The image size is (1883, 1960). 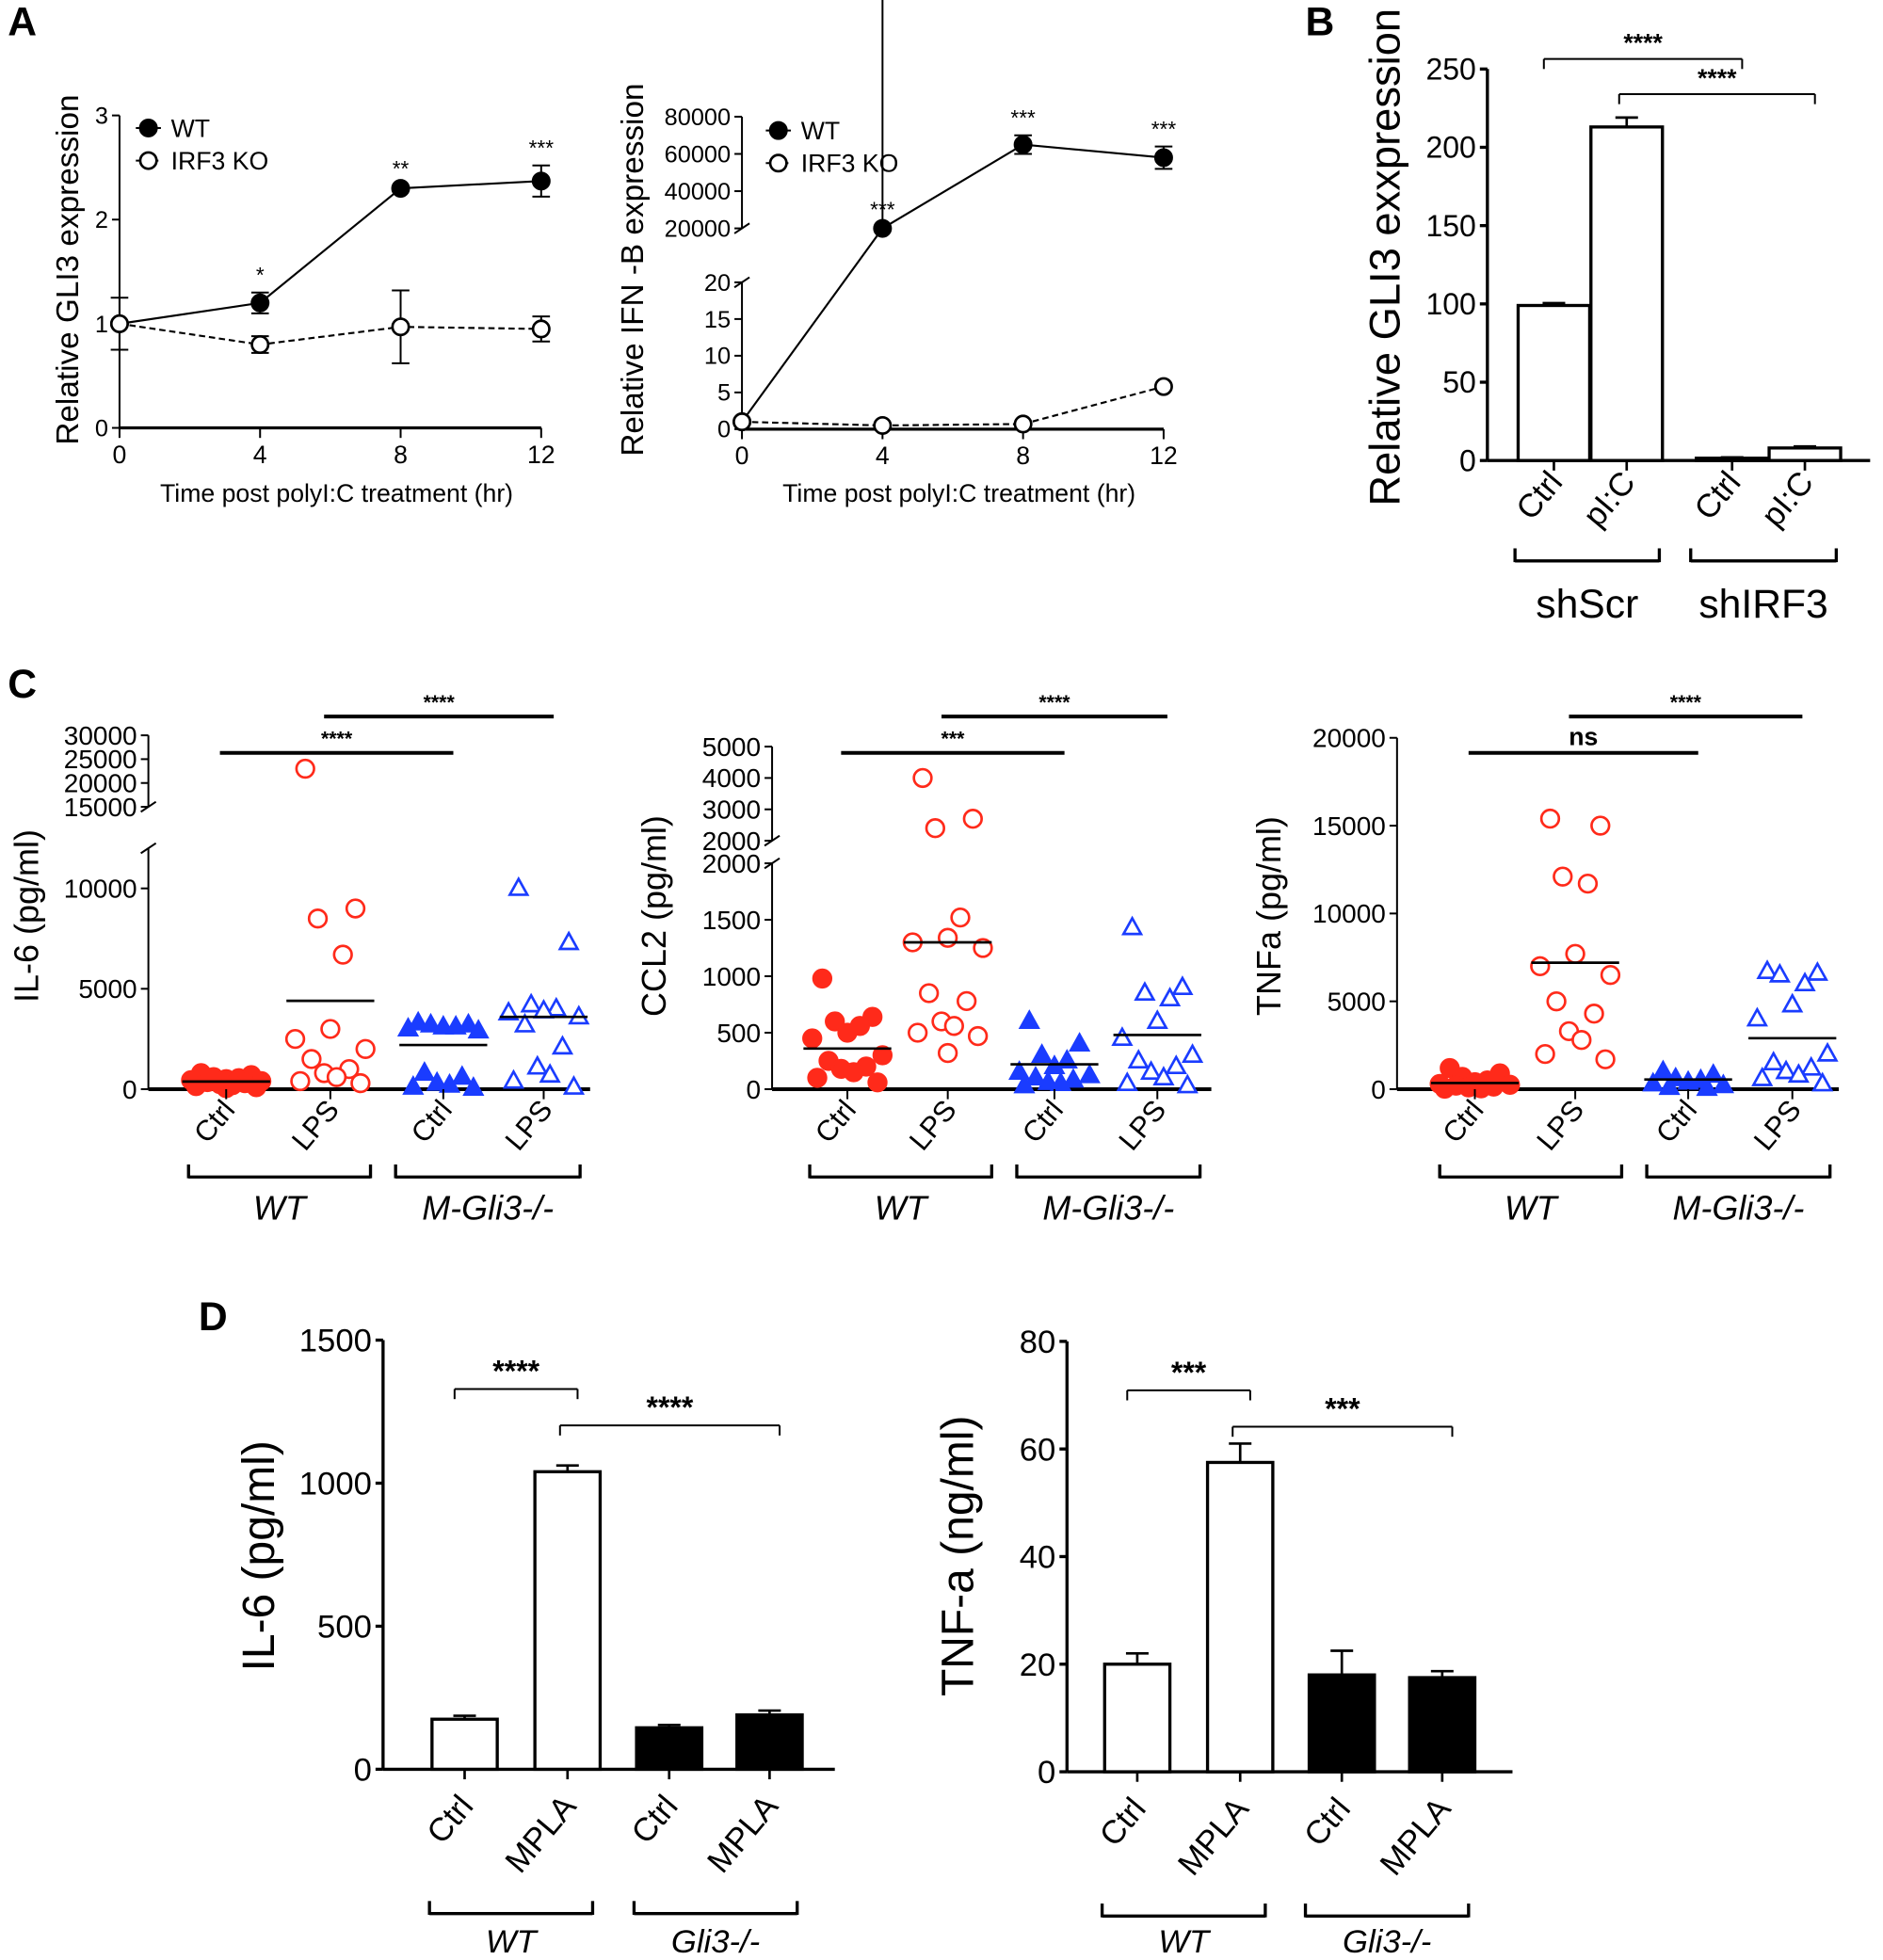 What do you see at coordinates (731, 810) in the screenshot?
I see `y-tick-label: 3000` at bounding box center [731, 810].